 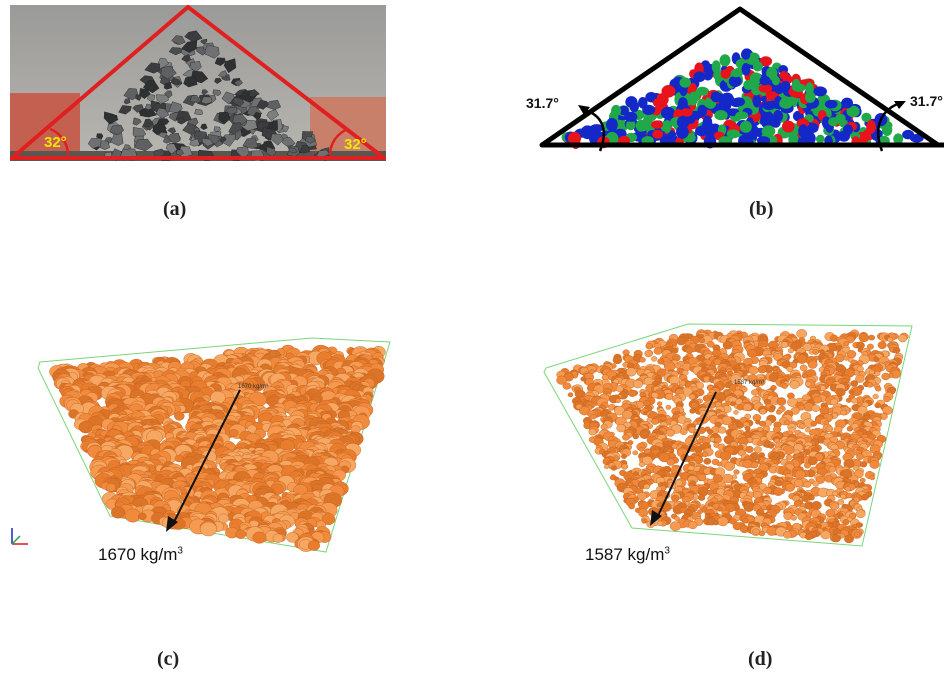 I want to click on right-angle-arc, so click(x=338, y=141).